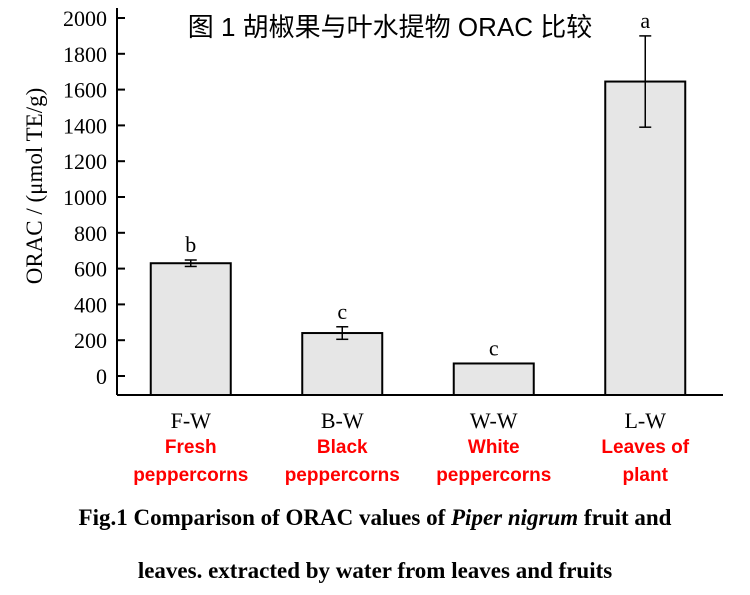 This screenshot has width=750, height=595. What do you see at coordinates (494, 462) in the screenshot?
I see `english-category-label: White peppercorns` at bounding box center [494, 462].